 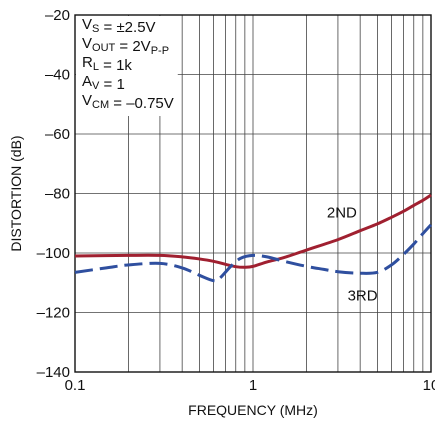 What do you see at coordinates (253, 253) in the screenshot?
I see `series-line-3rd` at bounding box center [253, 253].